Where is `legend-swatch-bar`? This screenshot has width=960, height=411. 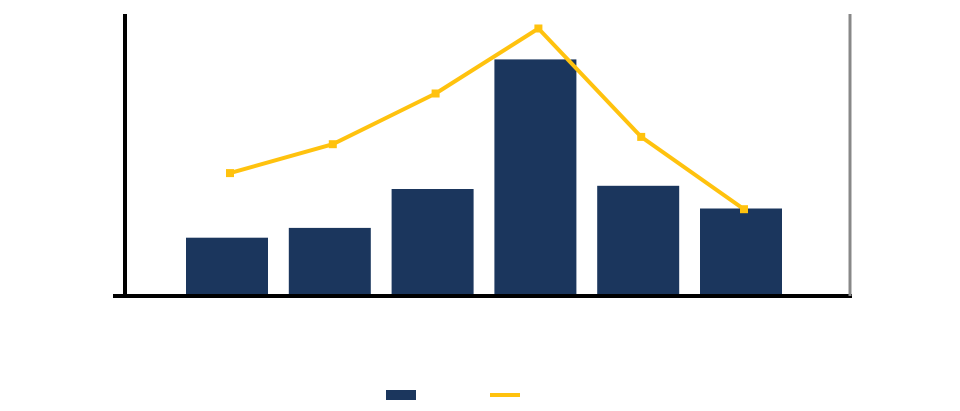
legend-swatch-bar is located at coordinates (401, 395).